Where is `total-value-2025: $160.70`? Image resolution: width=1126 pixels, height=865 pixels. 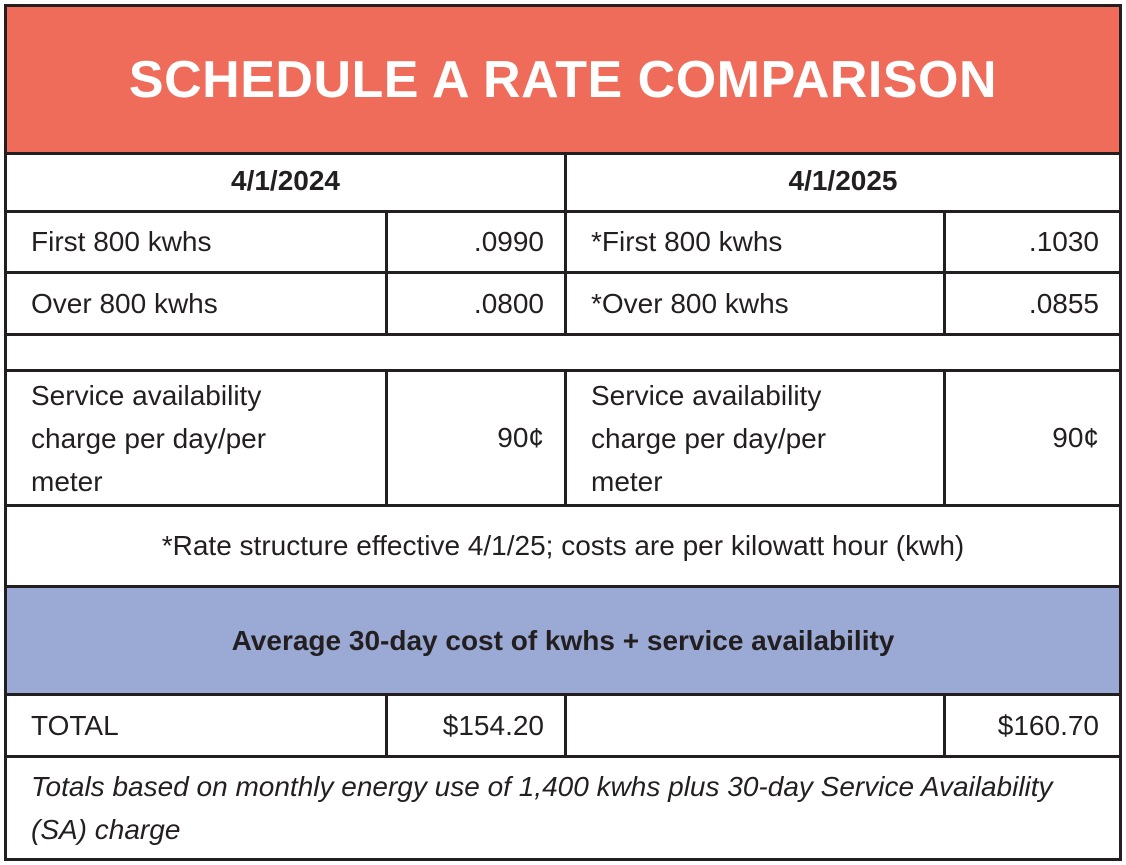
total-value-2025: $160.70 is located at coordinates (1048, 725).